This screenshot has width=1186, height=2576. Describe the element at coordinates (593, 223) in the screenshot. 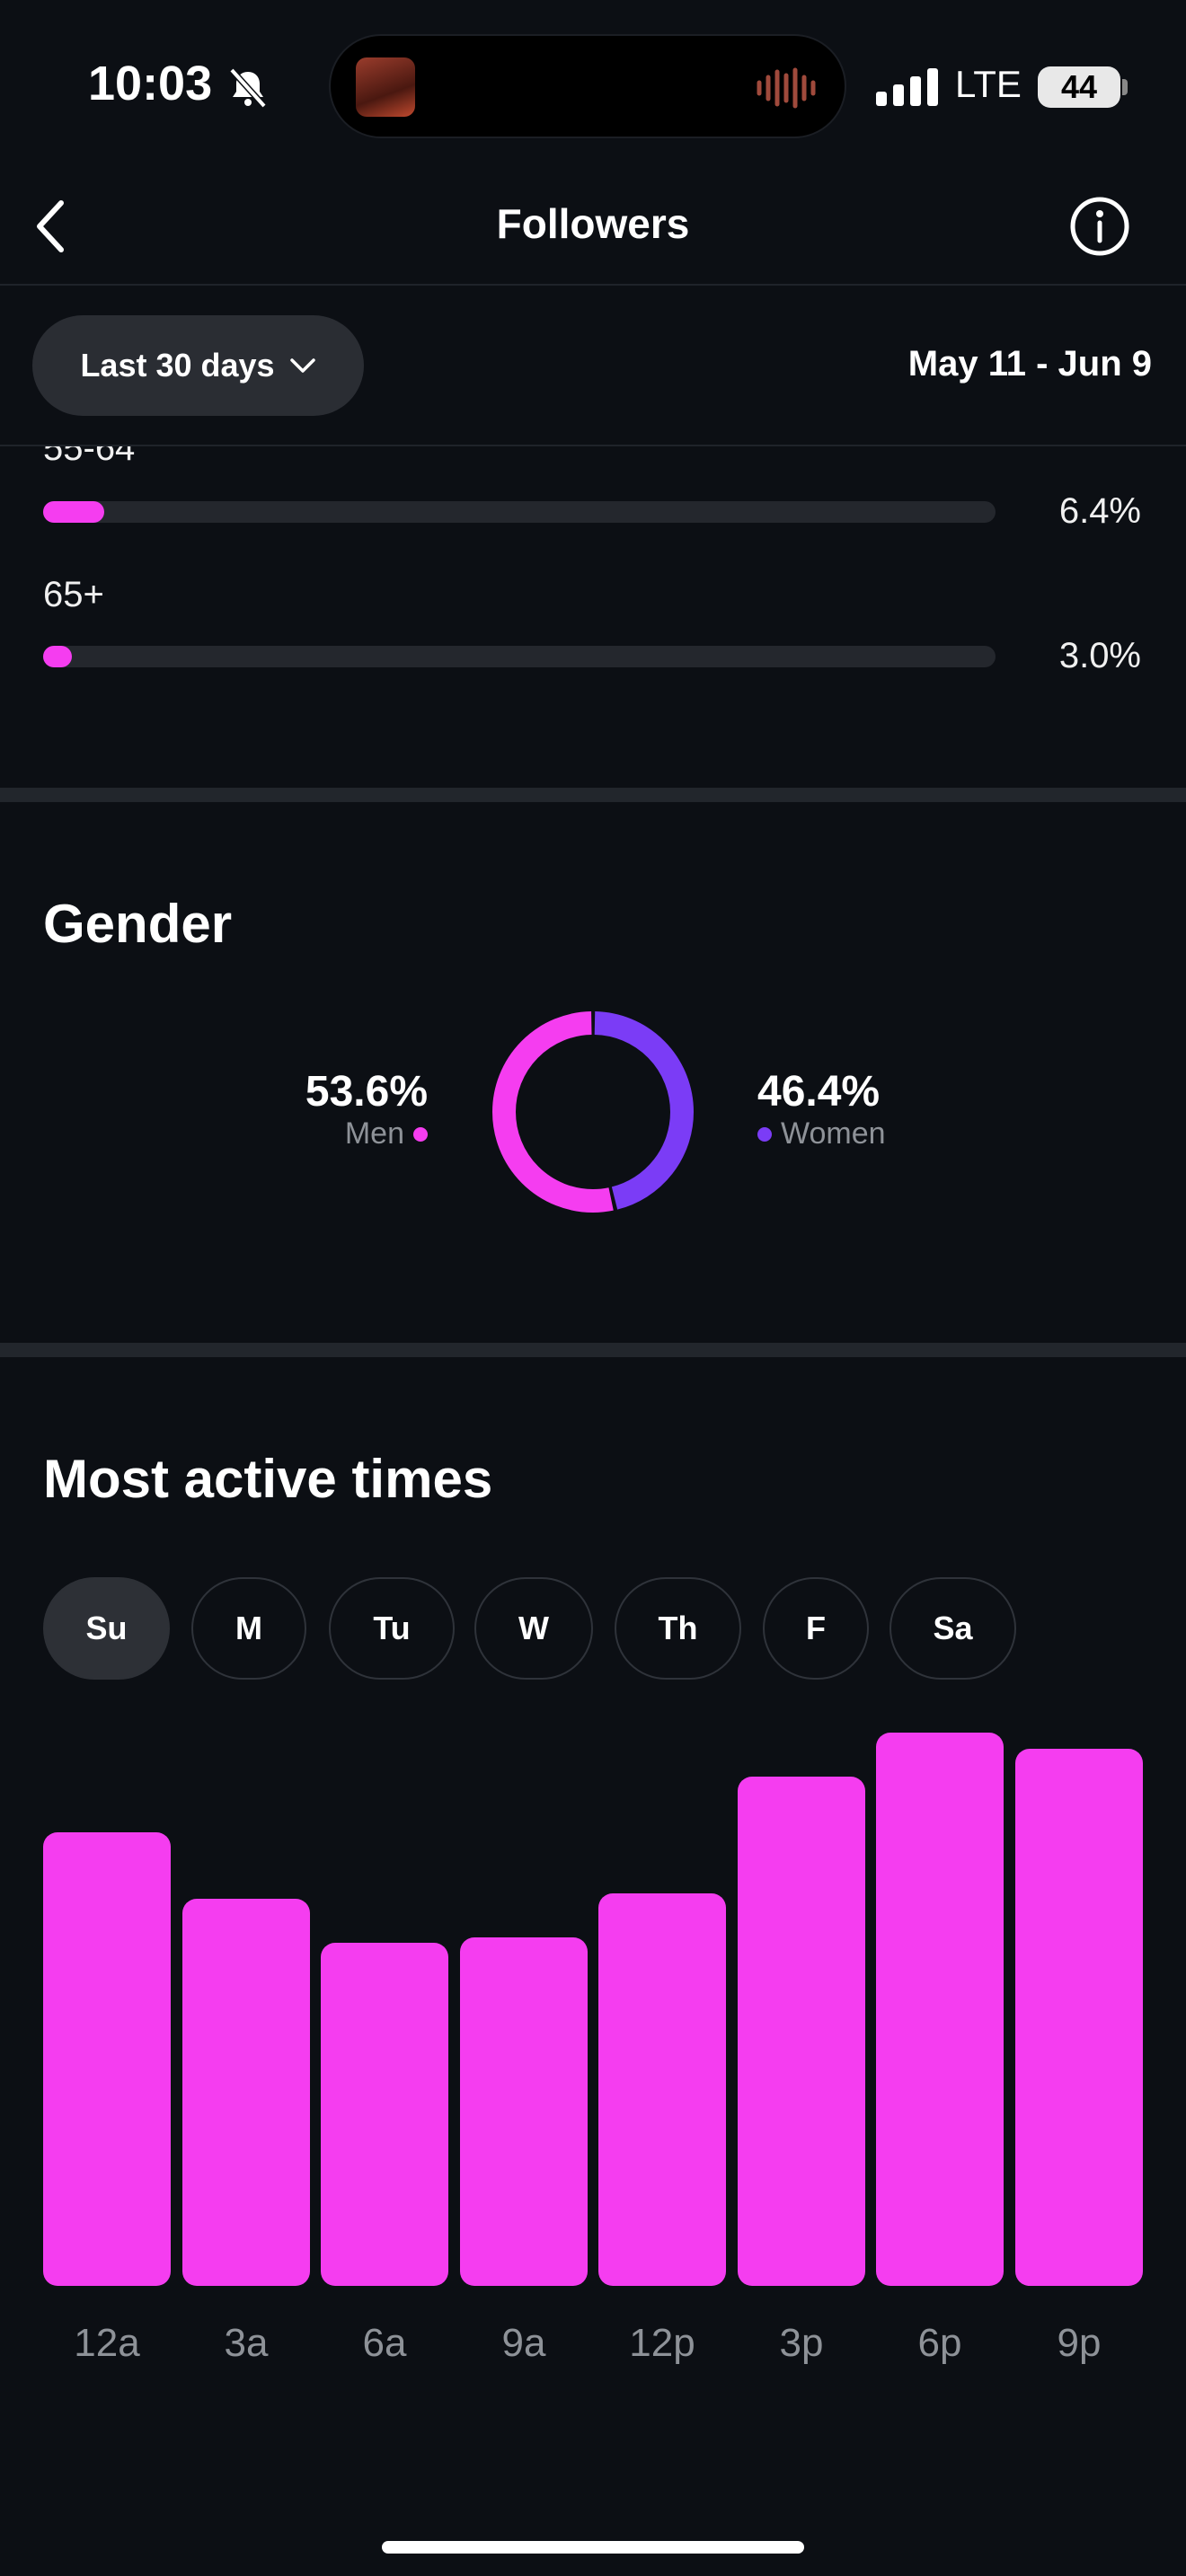

I see `page-title: Followers` at that location.